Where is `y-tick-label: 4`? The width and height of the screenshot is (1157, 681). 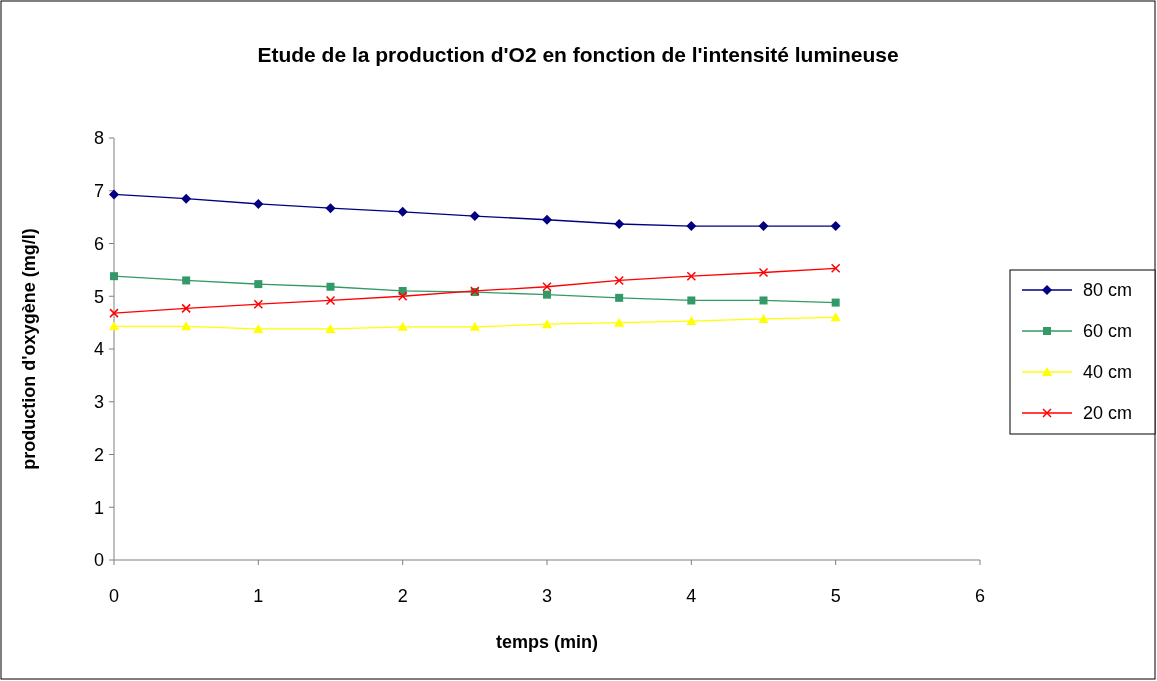 y-tick-label: 4 is located at coordinates (98, 349).